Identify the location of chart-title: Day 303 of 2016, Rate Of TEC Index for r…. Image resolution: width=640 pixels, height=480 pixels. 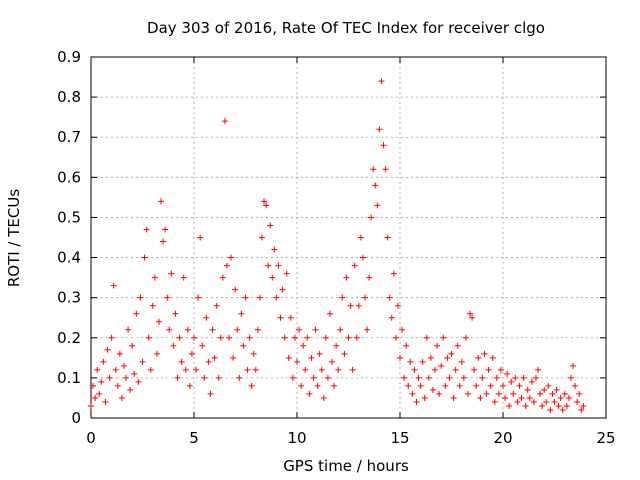
(346, 28).